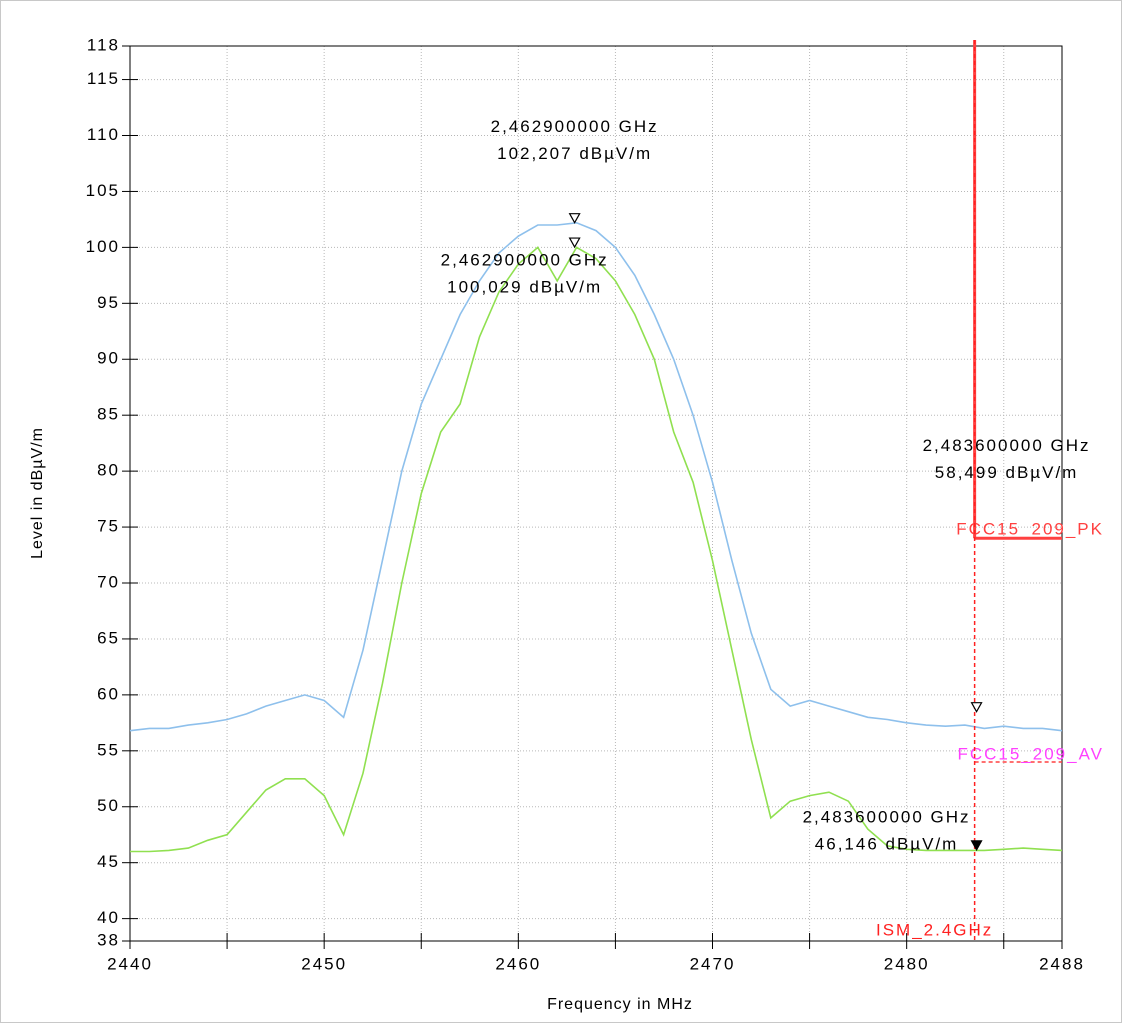 This screenshot has height=1023, width=1122. Describe the element at coordinates (108, 749) in the screenshot. I see `y-tick-label: 55` at that location.